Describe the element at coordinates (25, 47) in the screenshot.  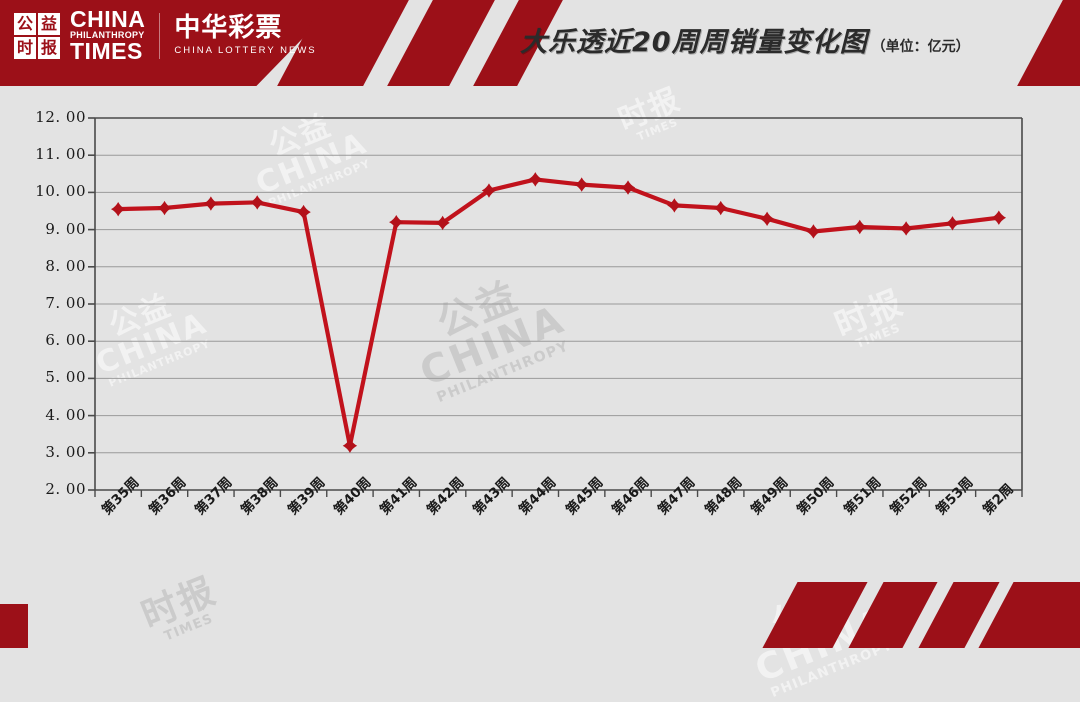
I see `logo-char-3: 时` at that location.